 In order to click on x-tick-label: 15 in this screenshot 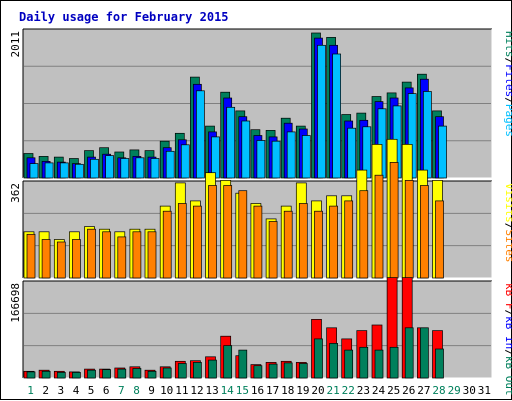, I will do `click(242, 390)`.